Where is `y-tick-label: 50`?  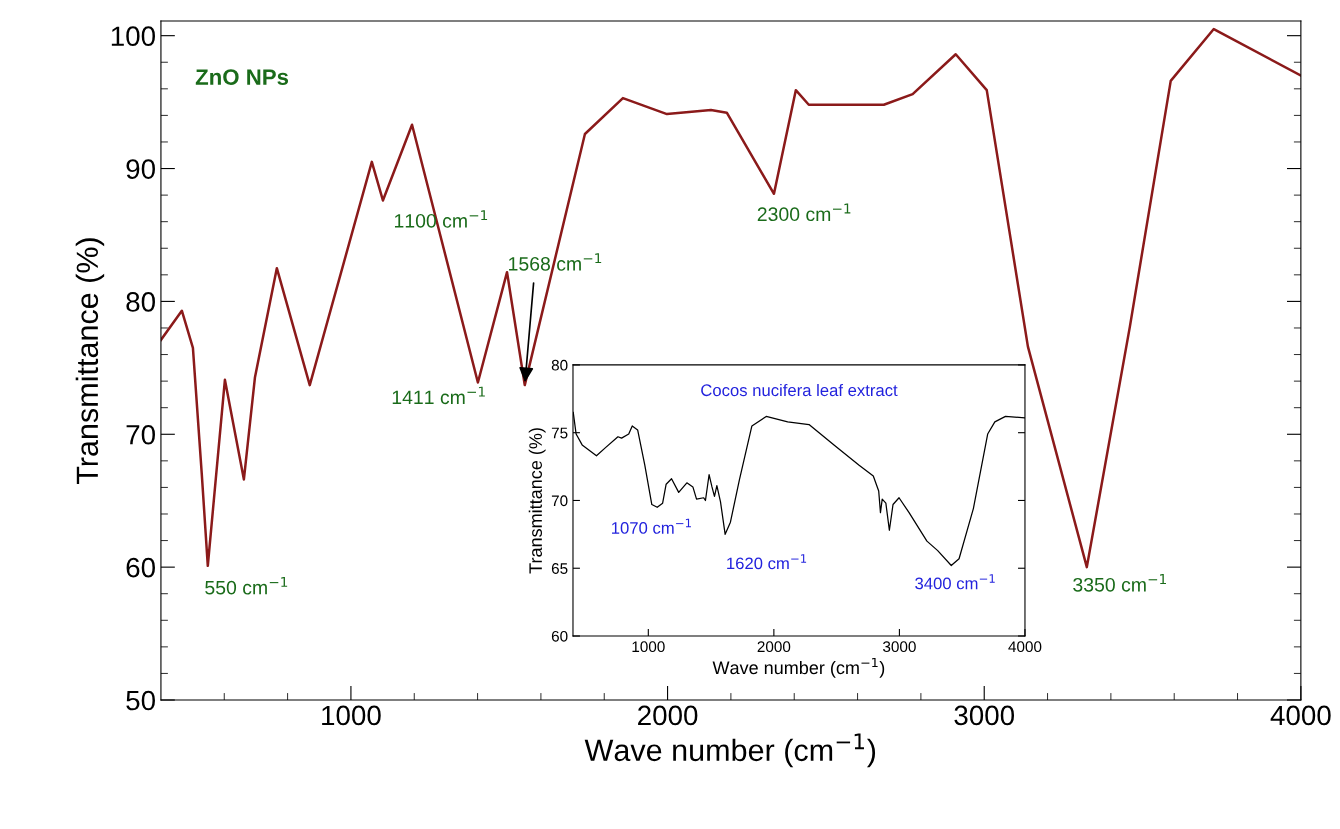 y-tick-label: 50 is located at coordinates (140, 700).